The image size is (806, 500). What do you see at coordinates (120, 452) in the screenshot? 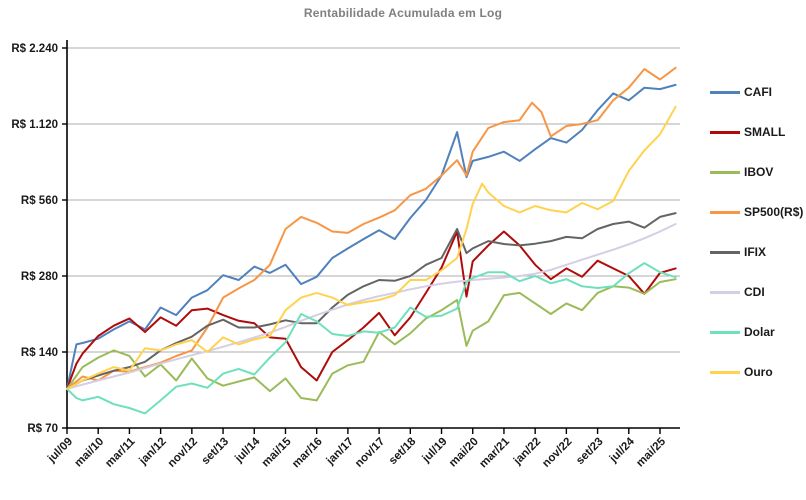
I see `x-tick-label: mar/11` at bounding box center [120, 452].